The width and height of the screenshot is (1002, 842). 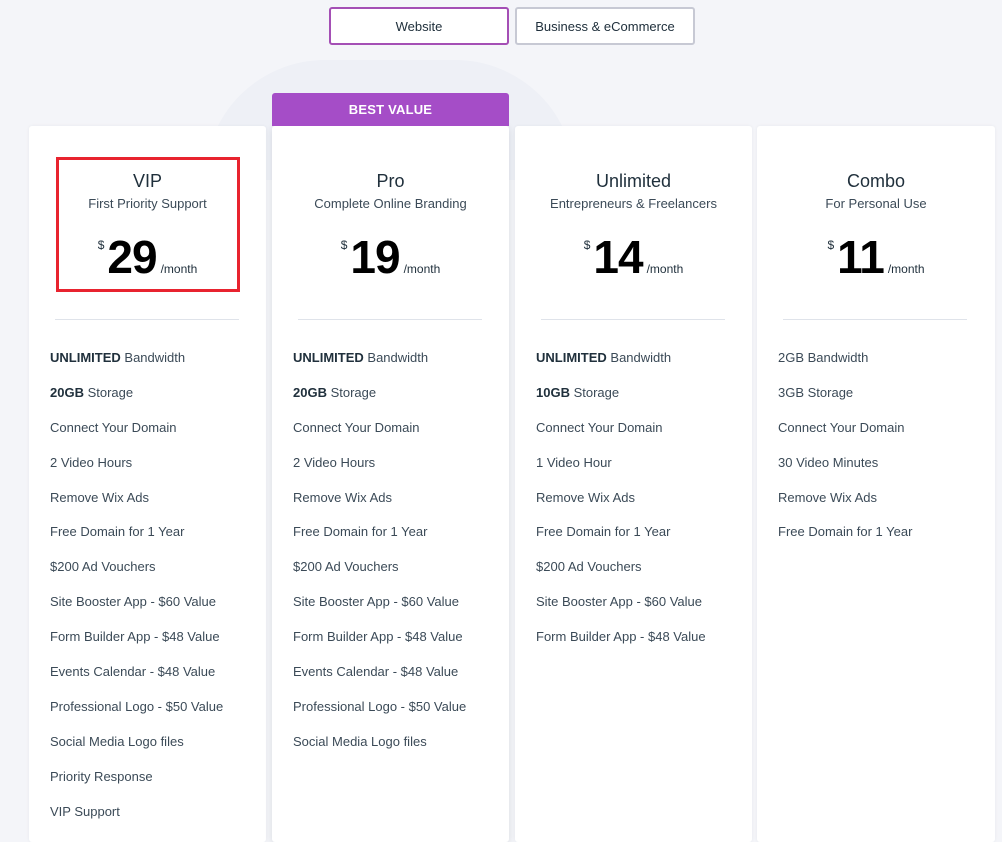 What do you see at coordinates (633, 203) in the screenshot?
I see `plan-subtitle: Entrepreneurs & Freelancers` at bounding box center [633, 203].